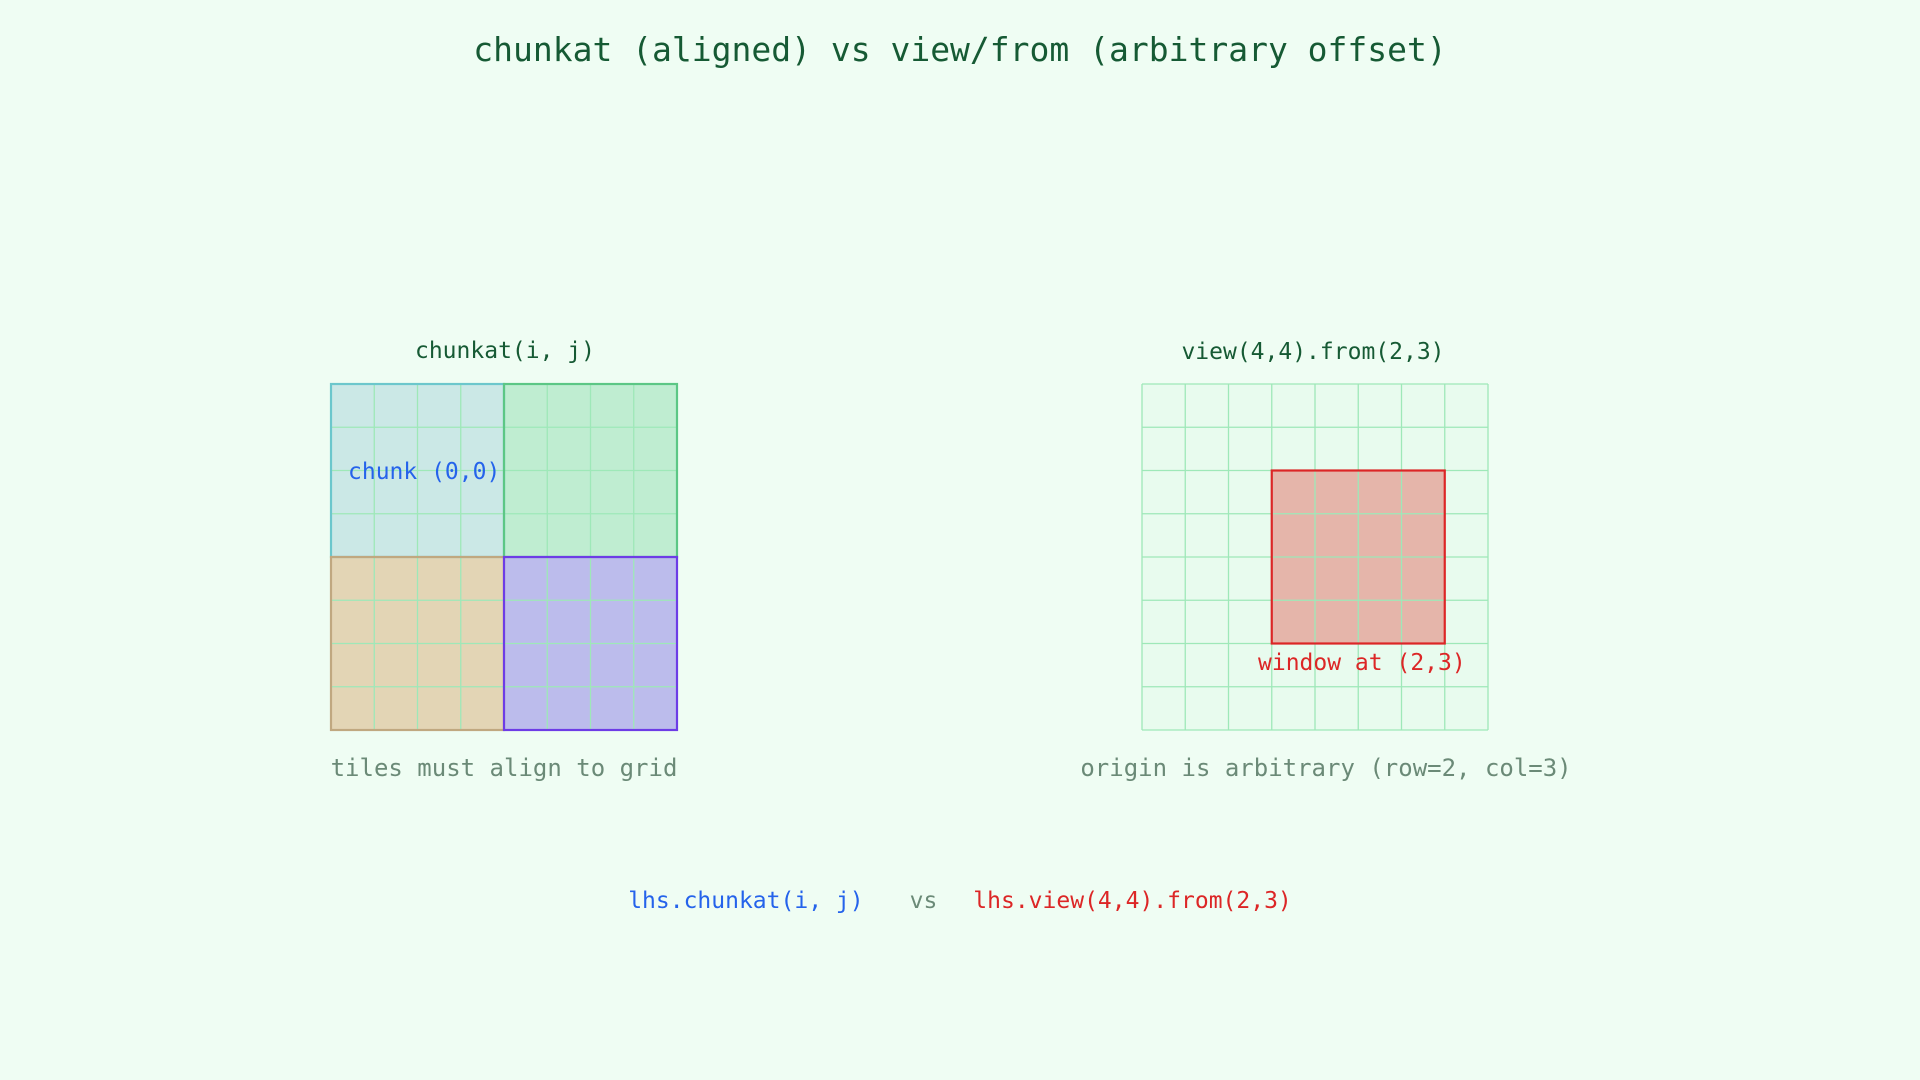 The image size is (1920, 1080). I want to click on view-caption: origin is arbitrary (row=2, col=3), so click(1326, 768).